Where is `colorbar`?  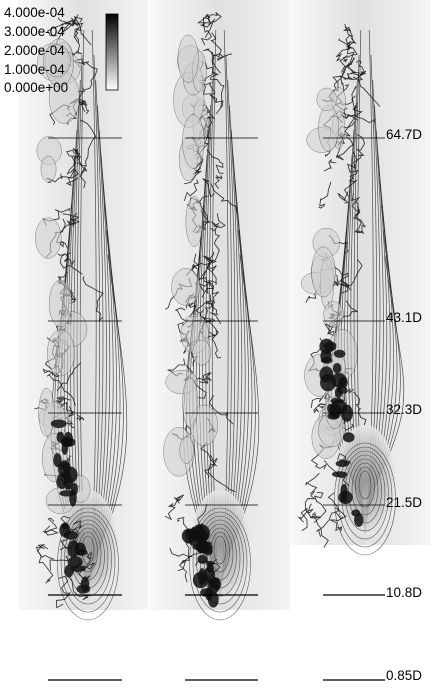
colorbar is located at coordinates (112, 52).